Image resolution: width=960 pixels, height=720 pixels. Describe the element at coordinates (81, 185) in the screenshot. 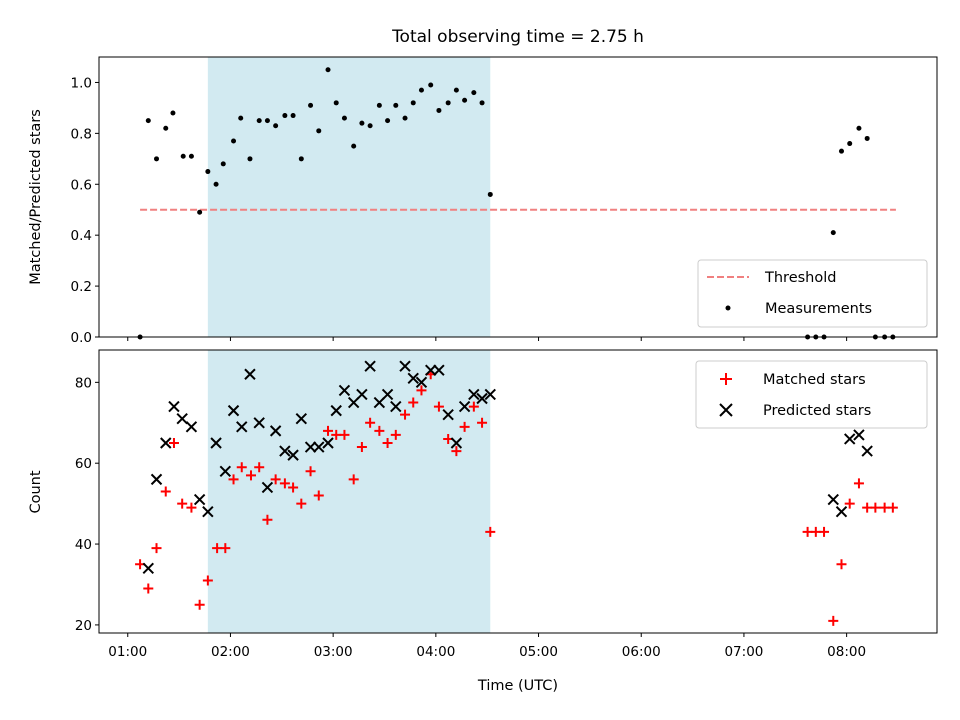

I see `y-tick-label: 0.6` at that location.